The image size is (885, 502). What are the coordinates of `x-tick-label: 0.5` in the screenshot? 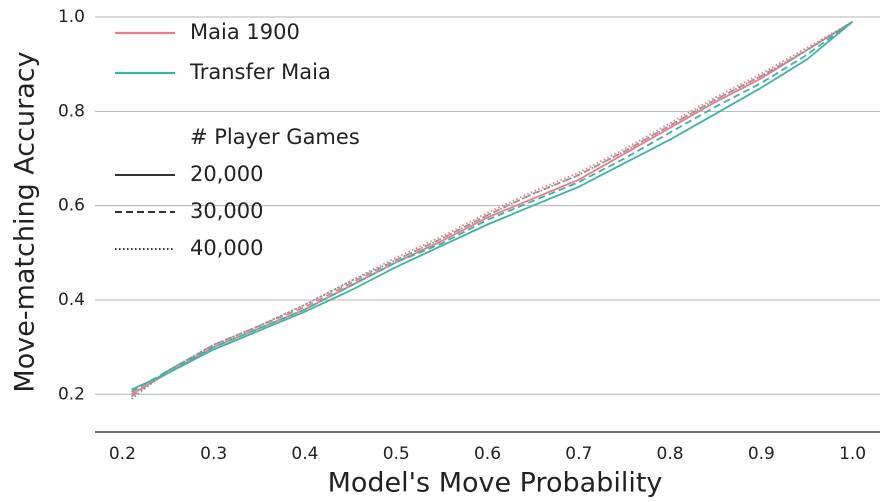 It's located at (396, 454).